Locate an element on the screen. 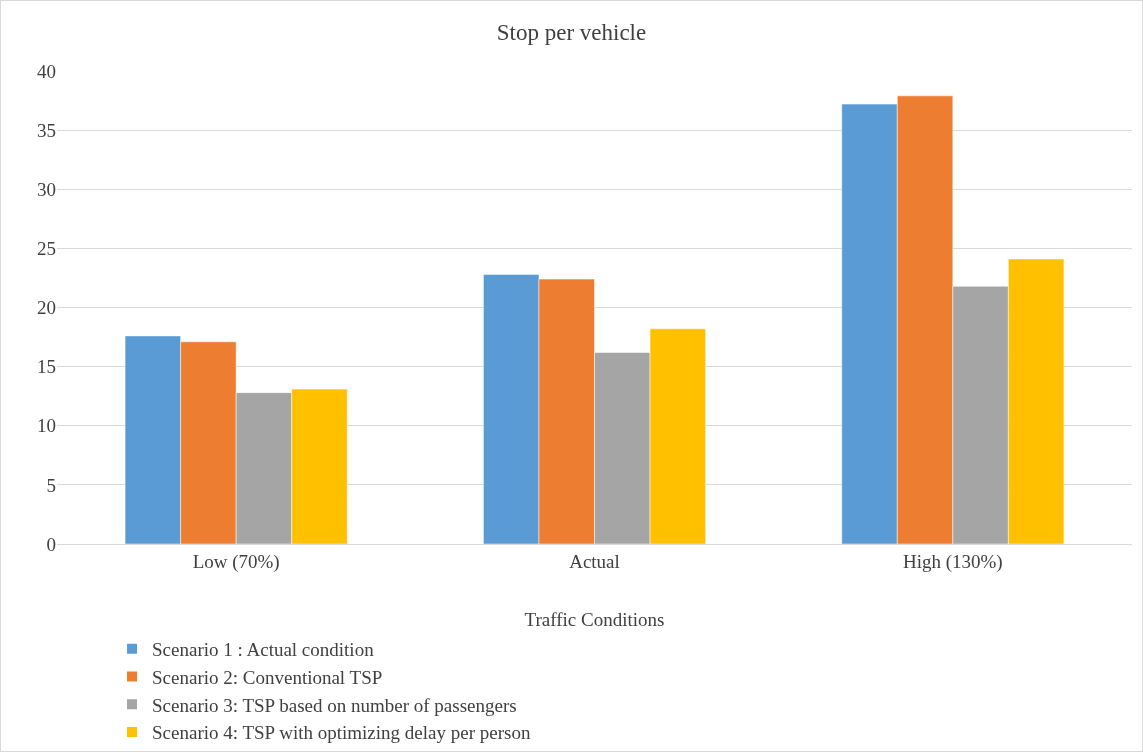  y-tick-label: 20 is located at coordinates (46, 308).